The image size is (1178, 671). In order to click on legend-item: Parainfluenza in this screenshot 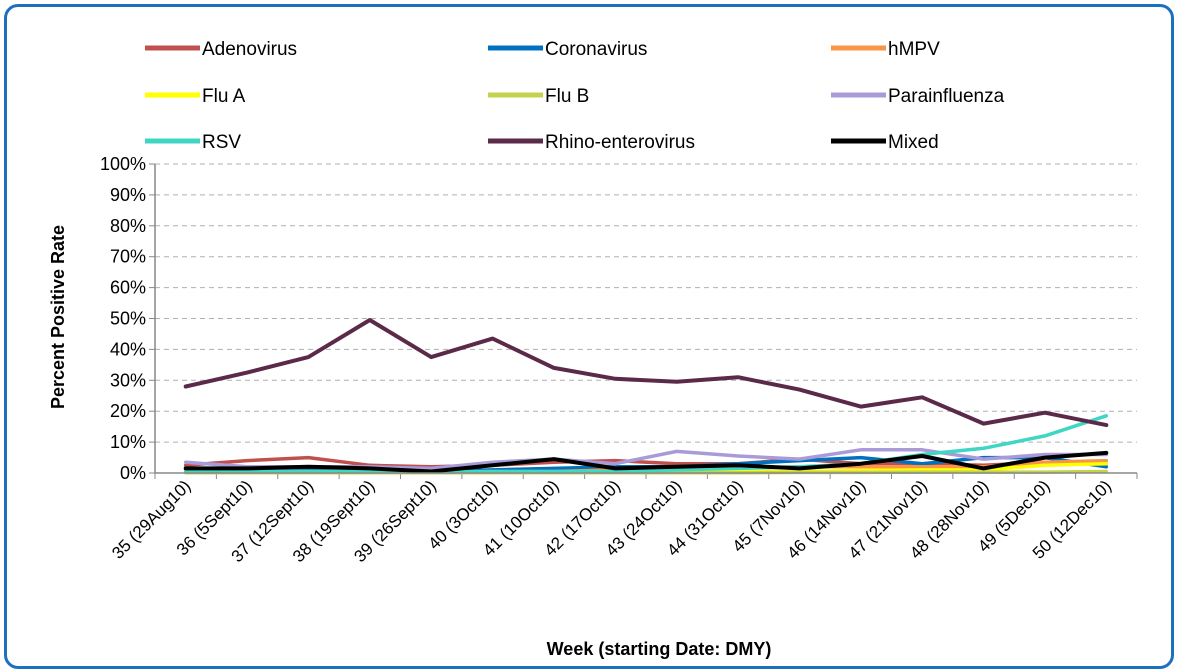, I will do `click(918, 96)`.